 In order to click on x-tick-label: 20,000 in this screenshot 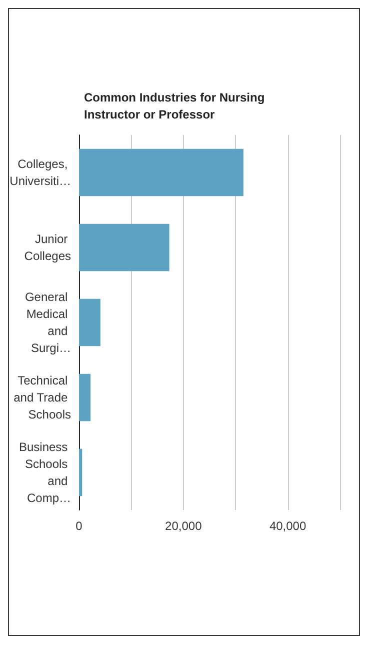, I will do `click(183, 526)`.